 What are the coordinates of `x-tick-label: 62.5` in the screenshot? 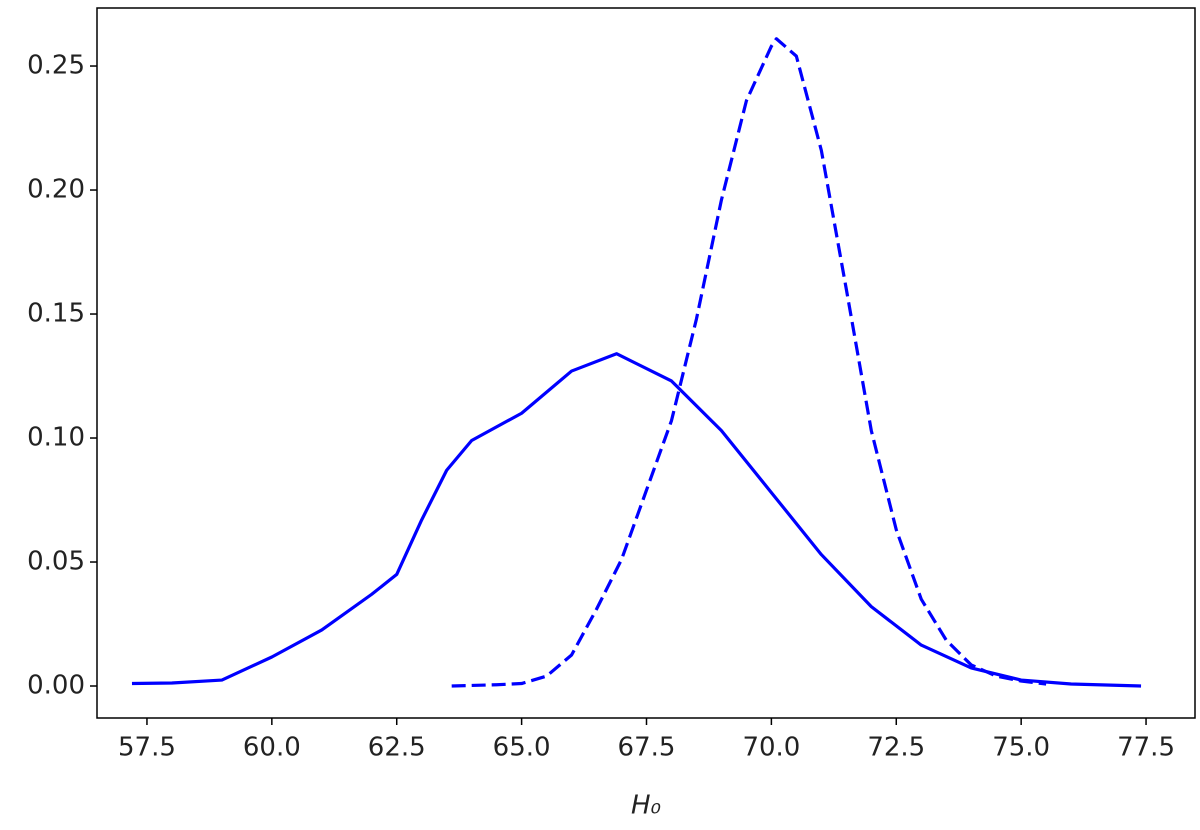 It's located at (397, 748).